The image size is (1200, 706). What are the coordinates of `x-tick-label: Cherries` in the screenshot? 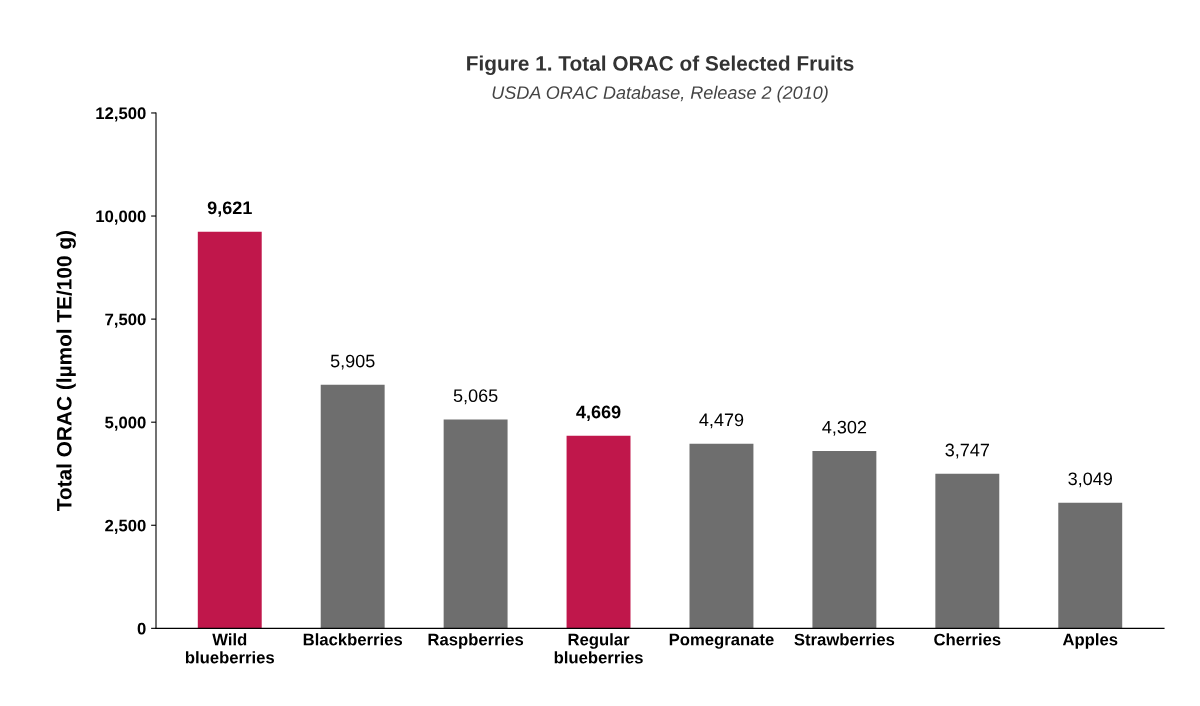 It's located at (967, 639).